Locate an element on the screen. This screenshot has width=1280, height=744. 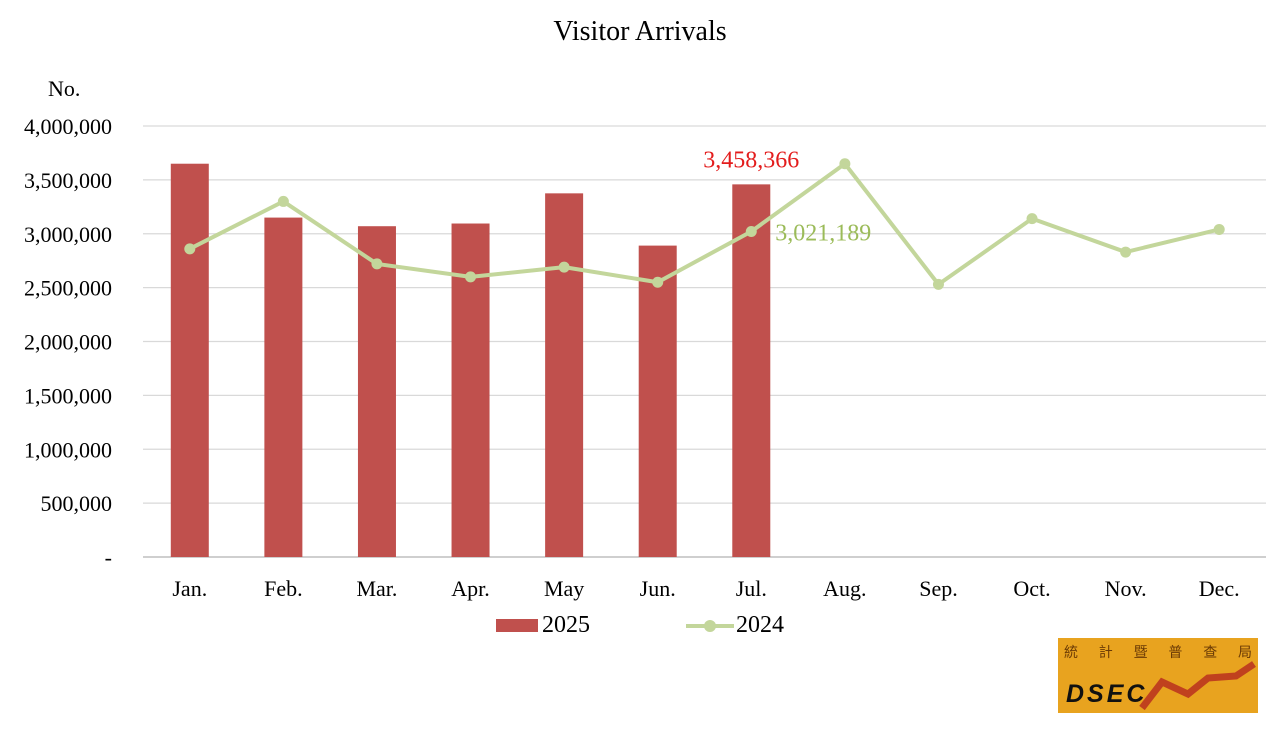
y-axis-label: No. is located at coordinates (64, 88).